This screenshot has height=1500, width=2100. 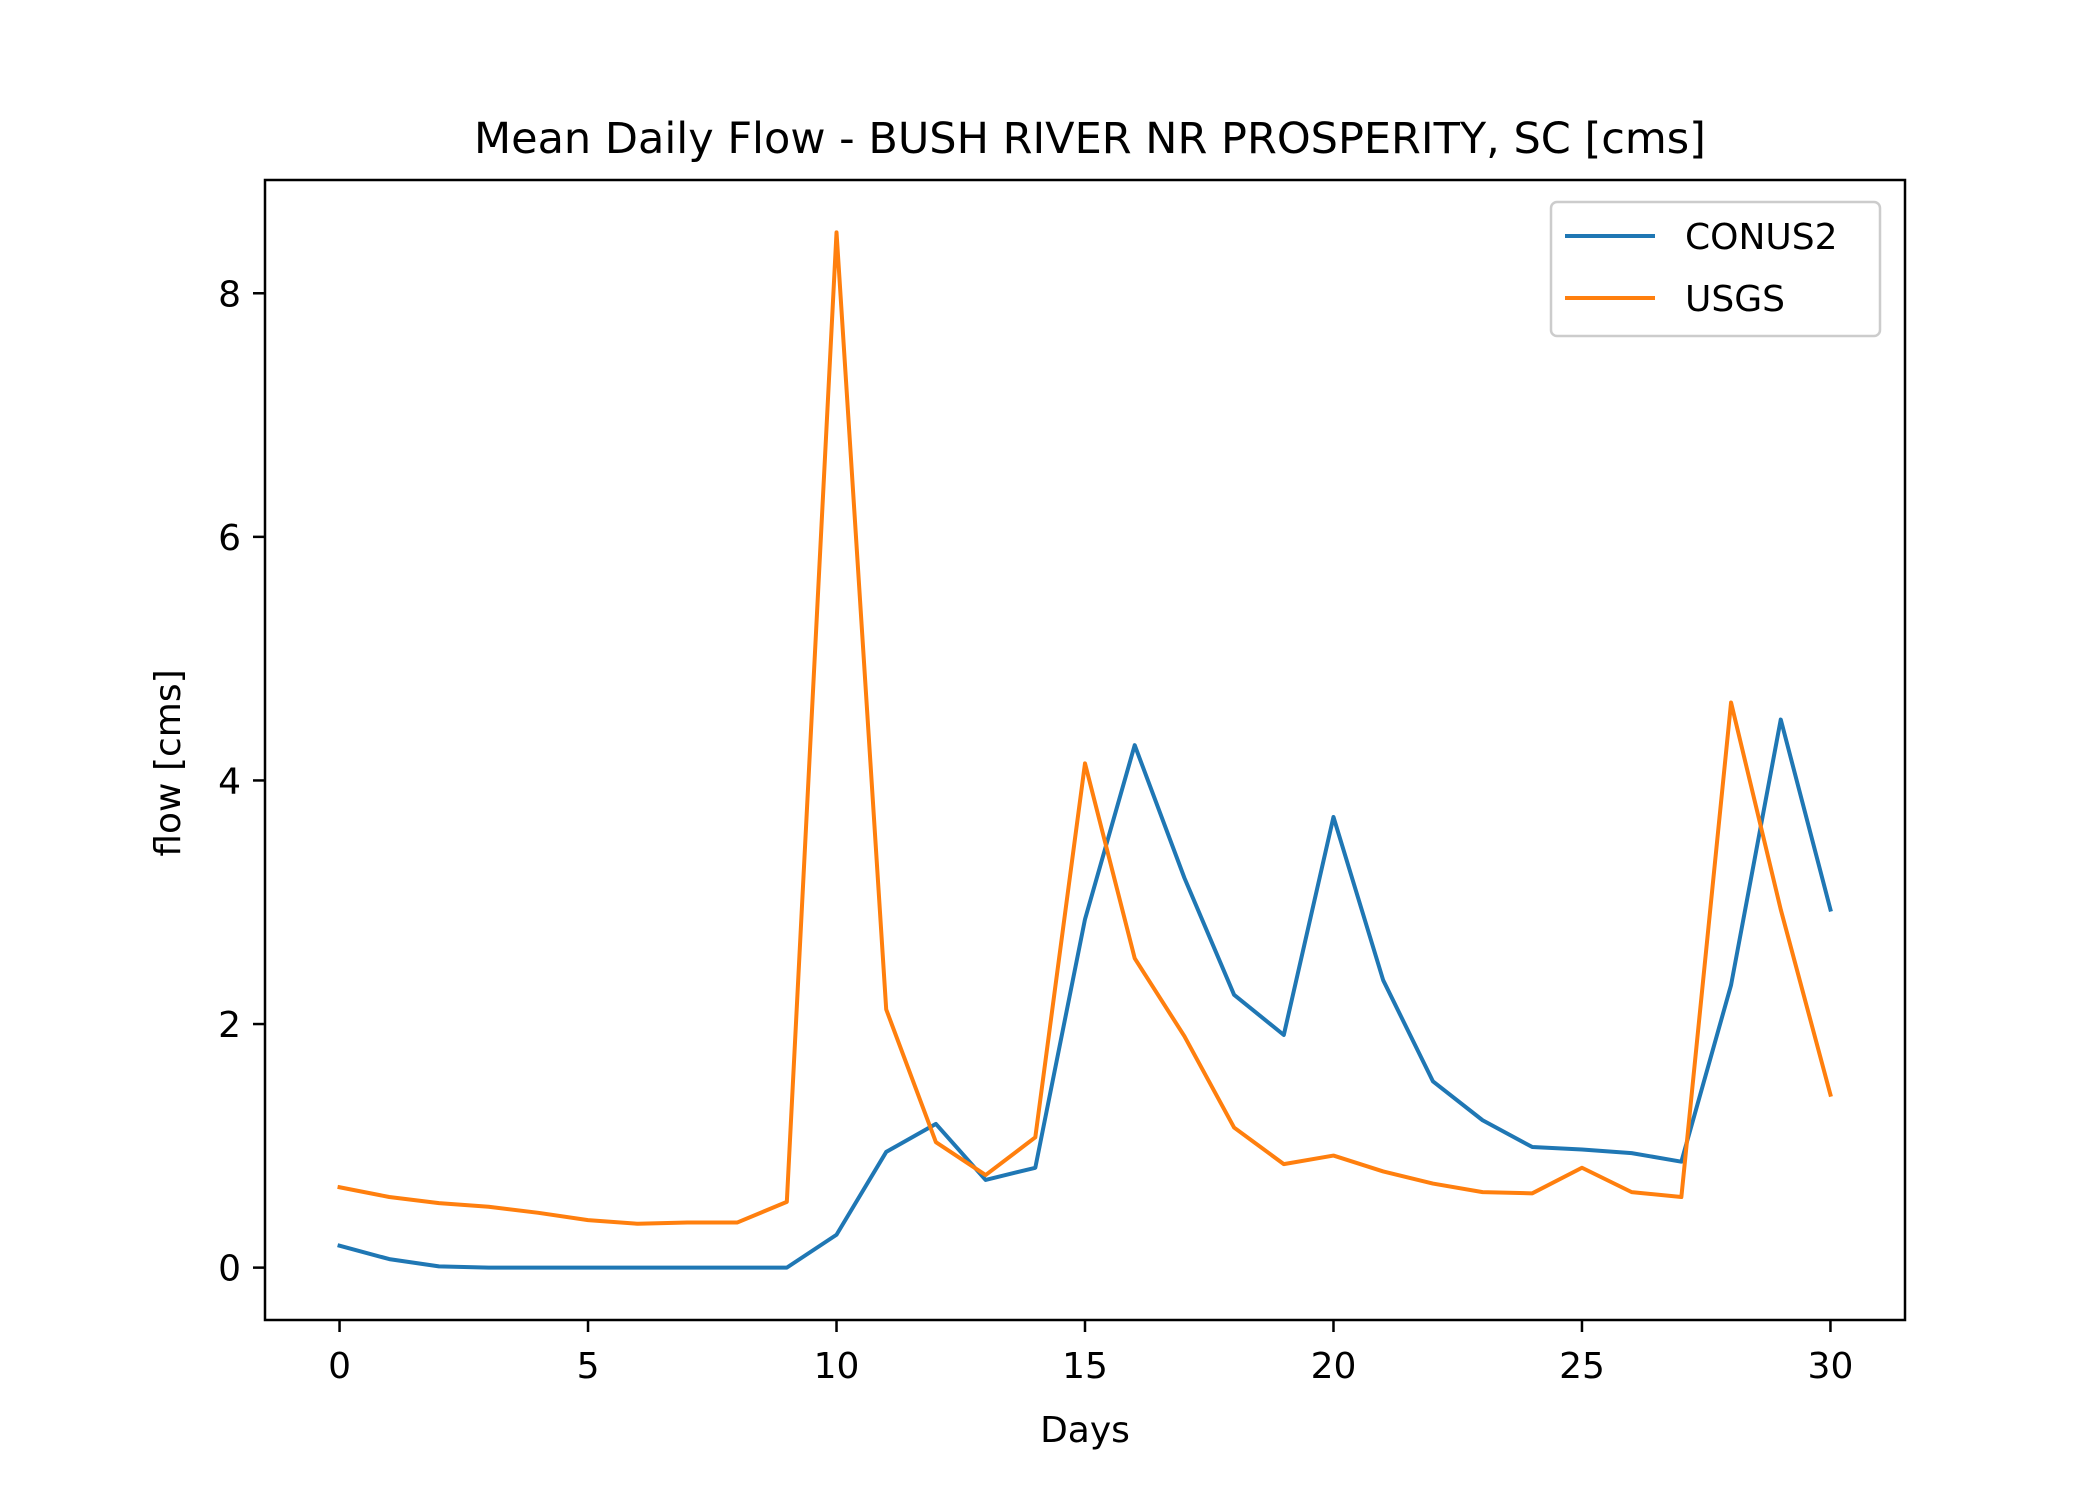 I want to click on x-tick-label: 15, so click(x=1085, y=1366).